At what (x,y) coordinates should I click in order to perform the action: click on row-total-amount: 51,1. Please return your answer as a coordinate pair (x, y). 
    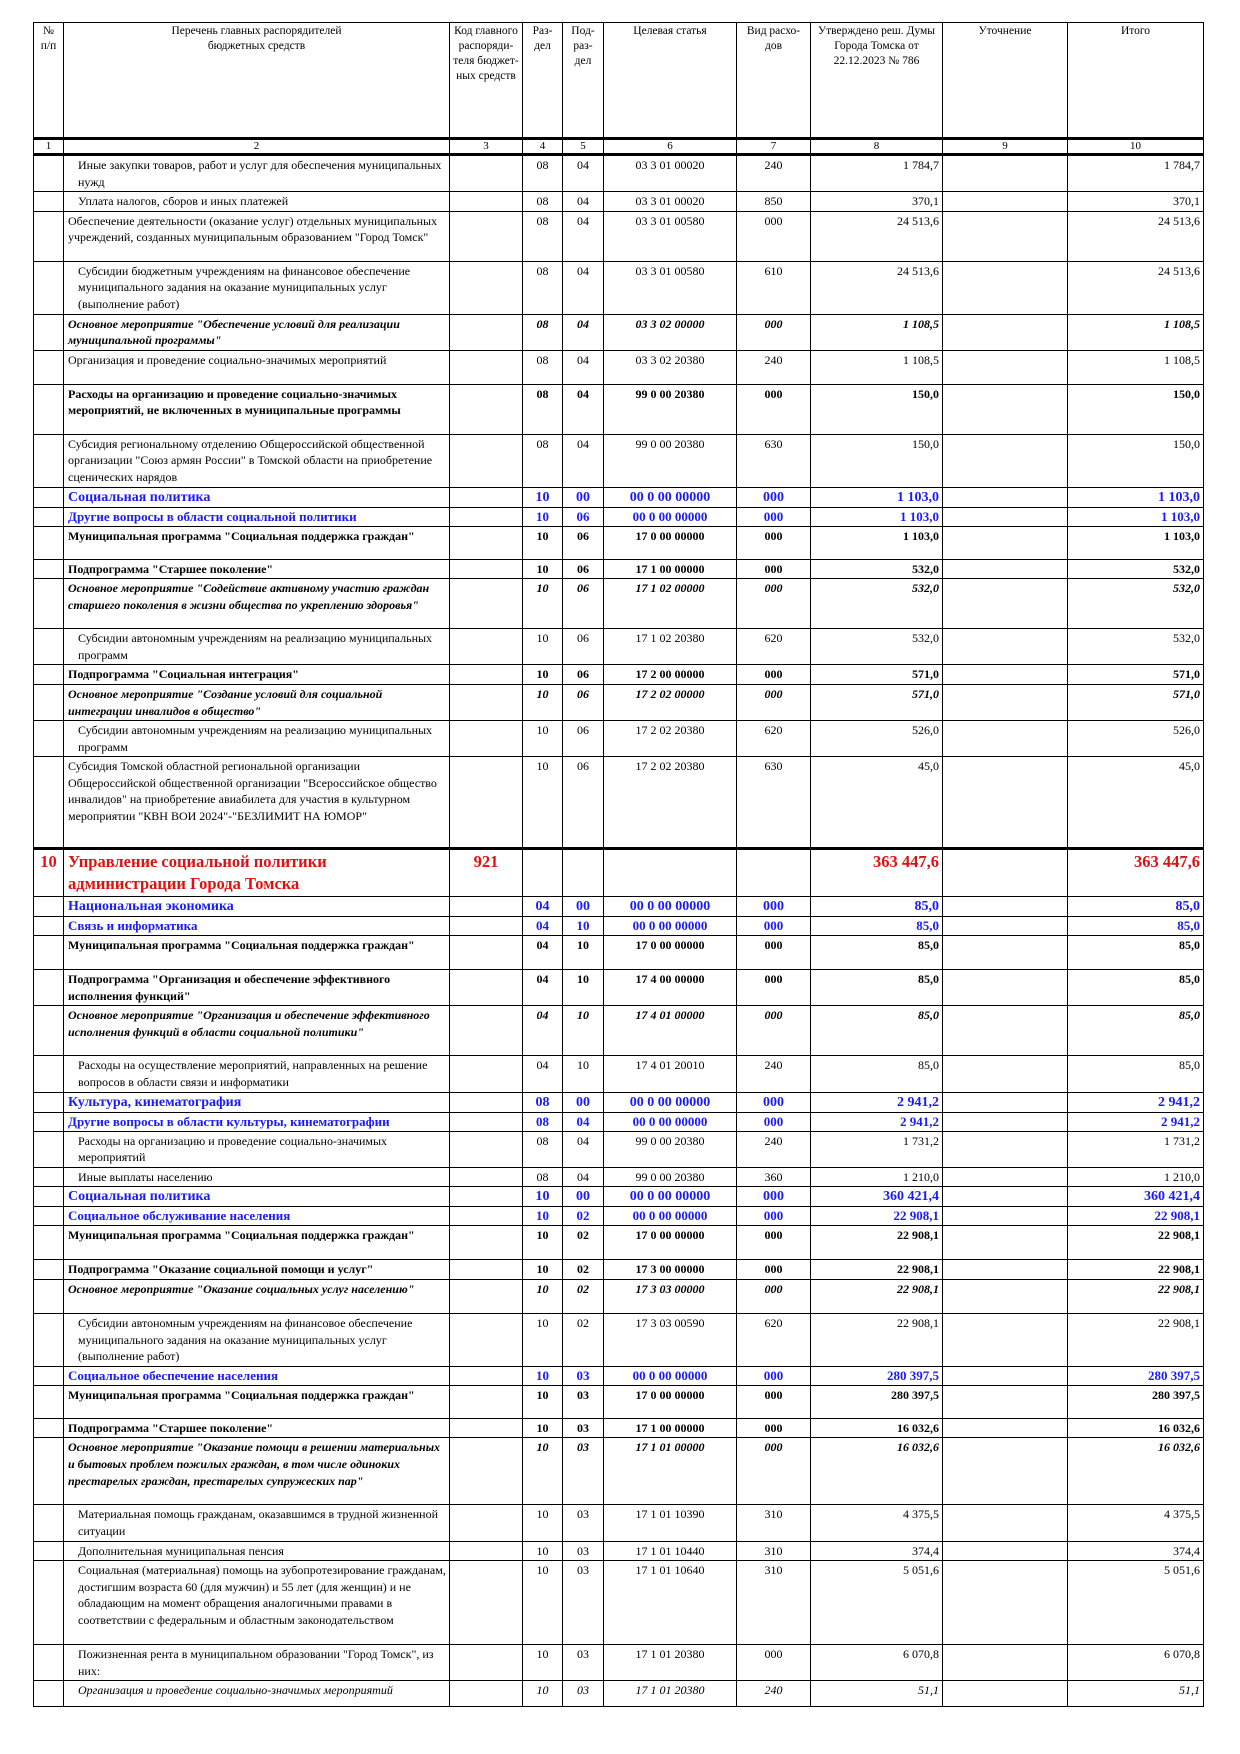
    Looking at the image, I should click on (1135, 1694).